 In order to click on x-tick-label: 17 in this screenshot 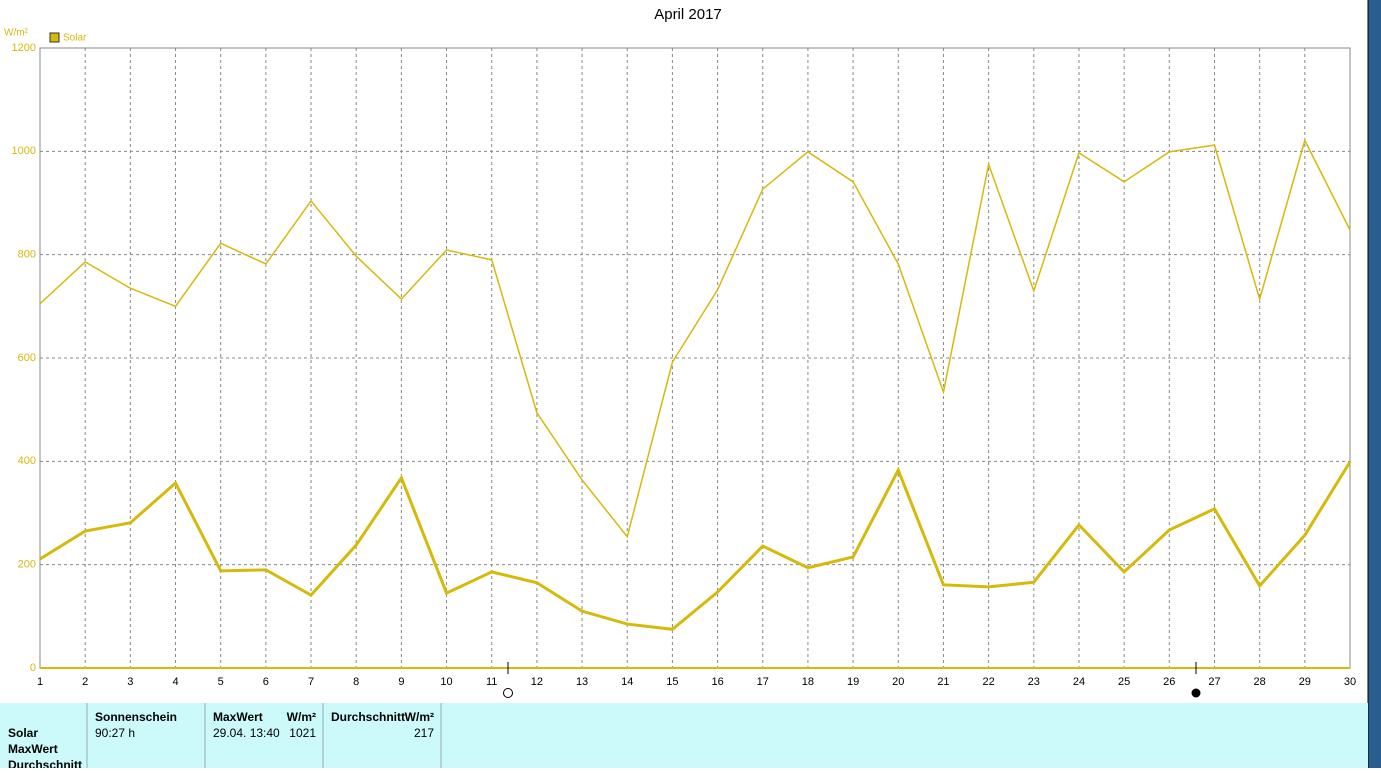, I will do `click(763, 682)`.